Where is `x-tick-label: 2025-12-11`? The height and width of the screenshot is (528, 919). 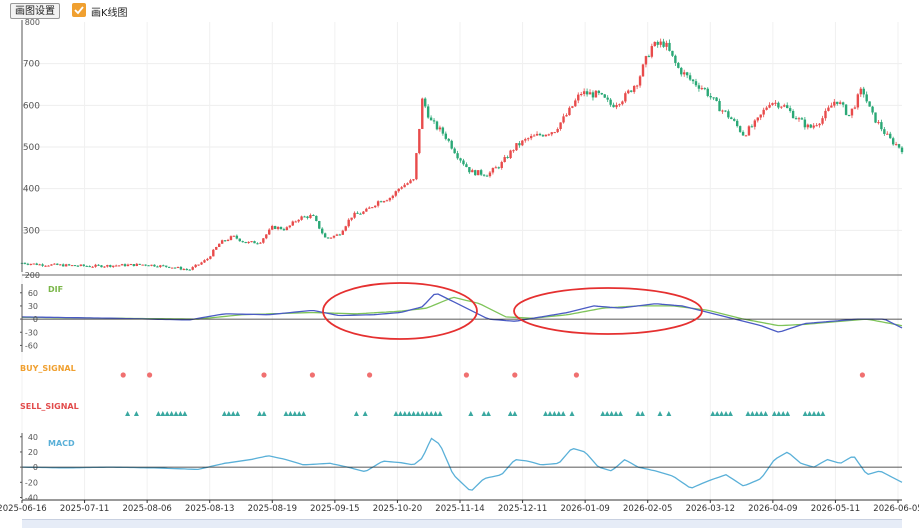 x-tick-label: 2025-12-11 is located at coordinates (522, 509).